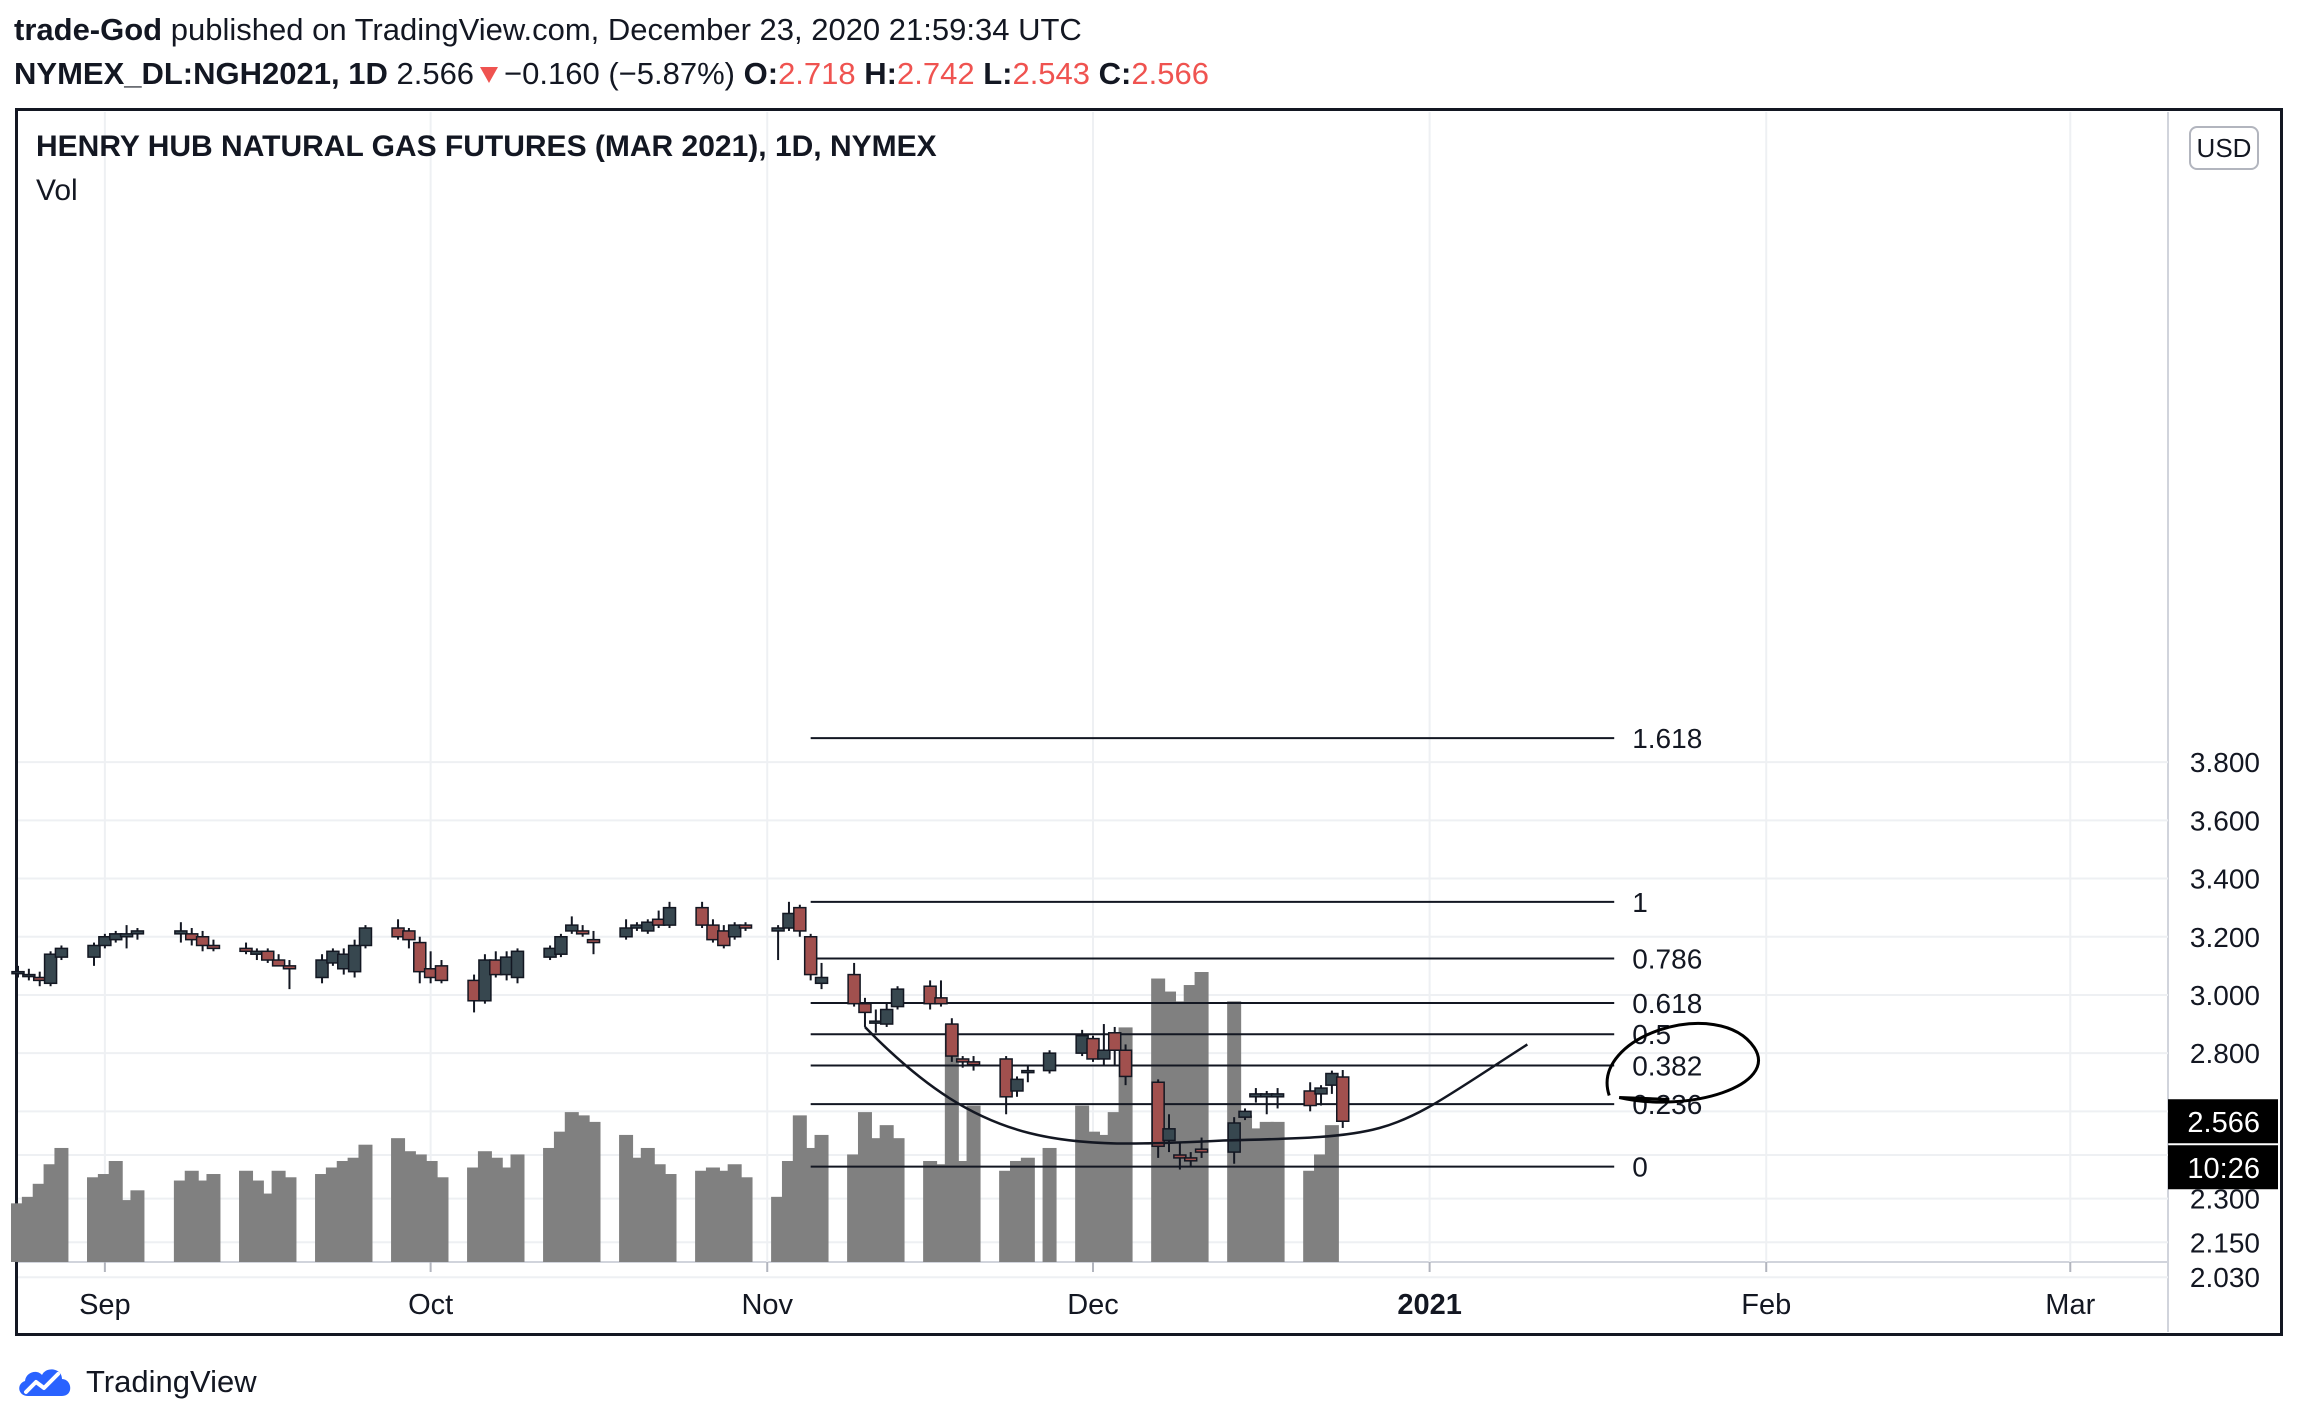  I want to click on fib-level-label: 0.618, so click(1667, 1003).